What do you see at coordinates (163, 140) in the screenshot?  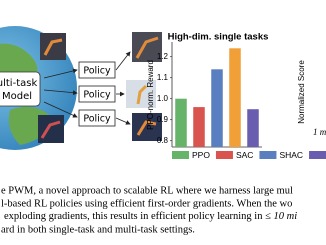 I see `y-tick-label: 0.8` at bounding box center [163, 140].